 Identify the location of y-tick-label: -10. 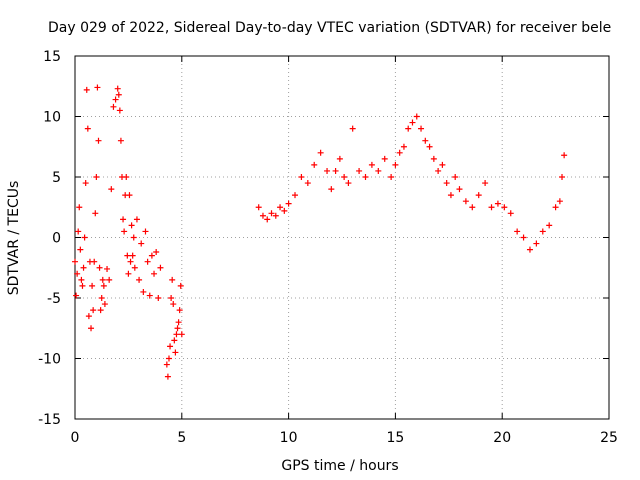
(49, 360).